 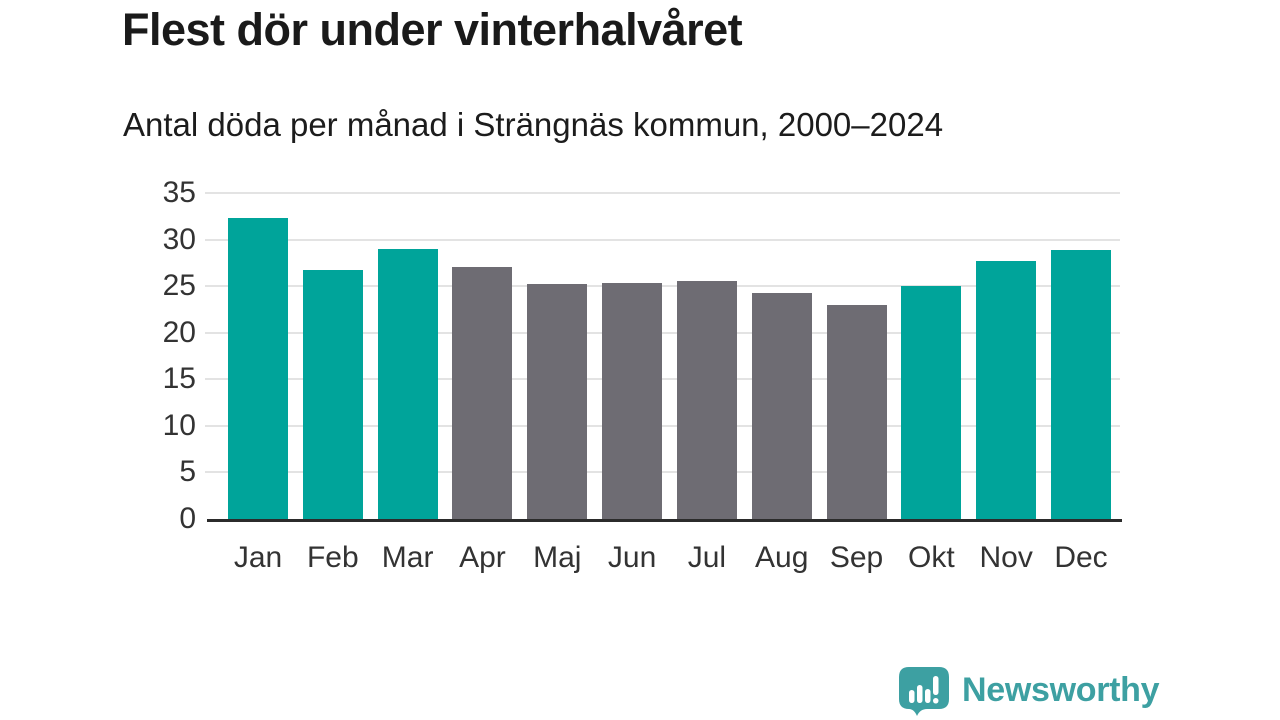 I want to click on bar-nov, so click(x=1006, y=389).